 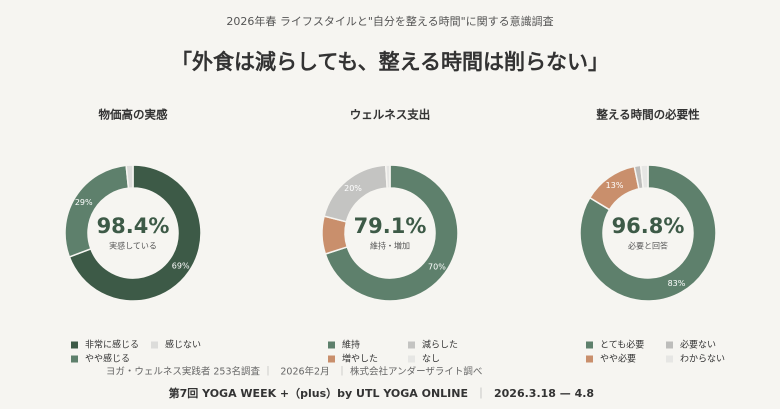 What do you see at coordinates (416, 372) in the screenshot?
I see `source: 株式会社アンダーザライト調べ` at bounding box center [416, 372].